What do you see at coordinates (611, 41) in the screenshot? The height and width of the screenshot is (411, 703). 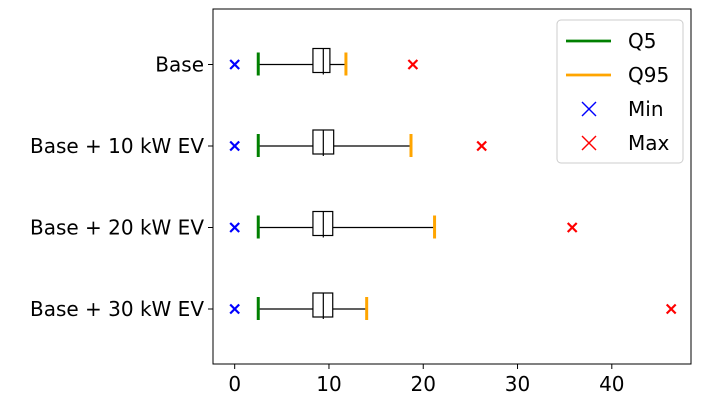 I see `legend-item-q5: Q5` at bounding box center [611, 41].